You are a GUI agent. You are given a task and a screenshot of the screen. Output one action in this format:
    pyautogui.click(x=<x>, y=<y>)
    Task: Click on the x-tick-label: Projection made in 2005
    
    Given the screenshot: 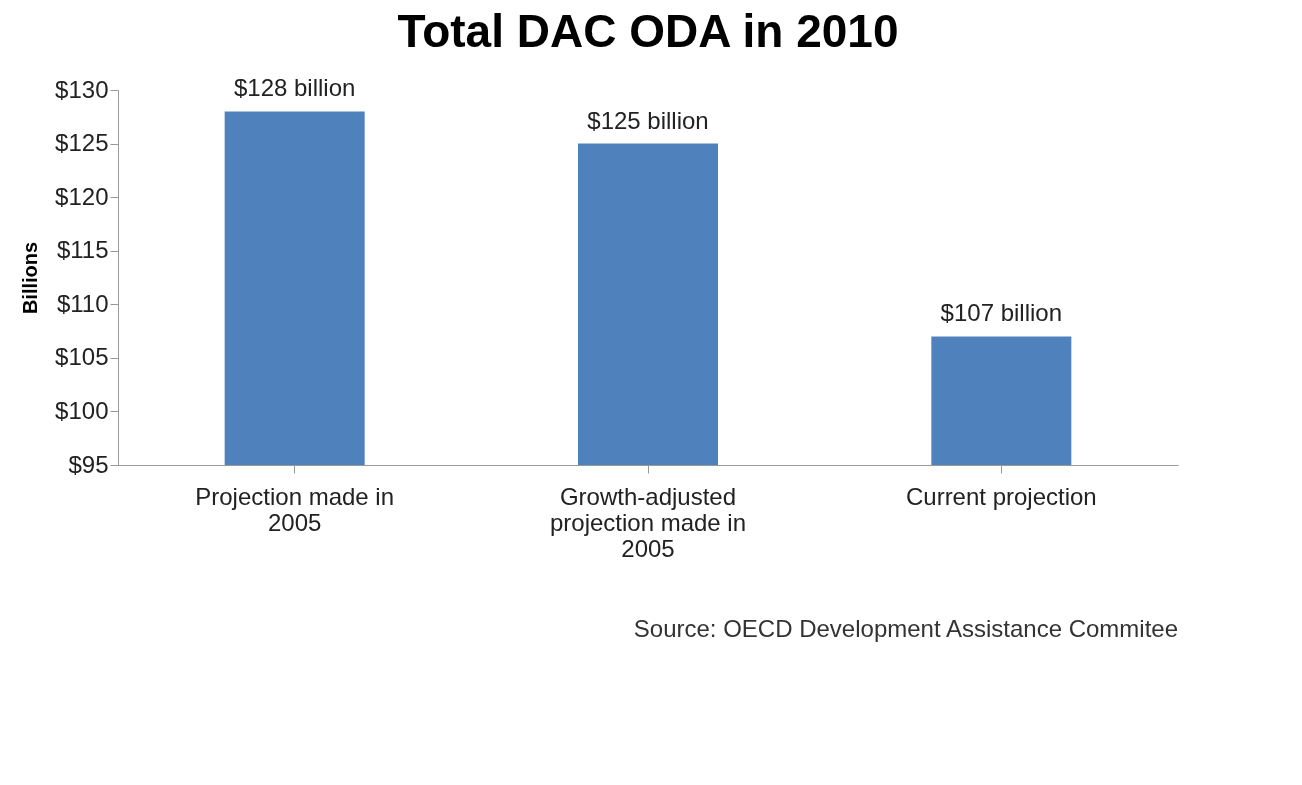 What is the action you would take?
    pyautogui.click(x=295, y=509)
    